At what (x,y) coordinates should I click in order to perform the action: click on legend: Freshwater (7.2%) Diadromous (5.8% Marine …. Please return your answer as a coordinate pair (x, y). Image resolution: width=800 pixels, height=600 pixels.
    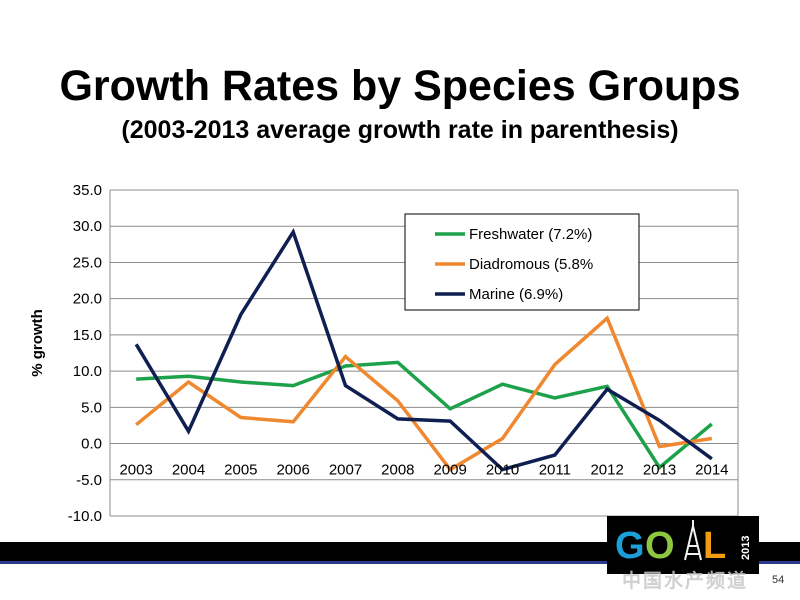
    Looking at the image, I should click on (522, 262).